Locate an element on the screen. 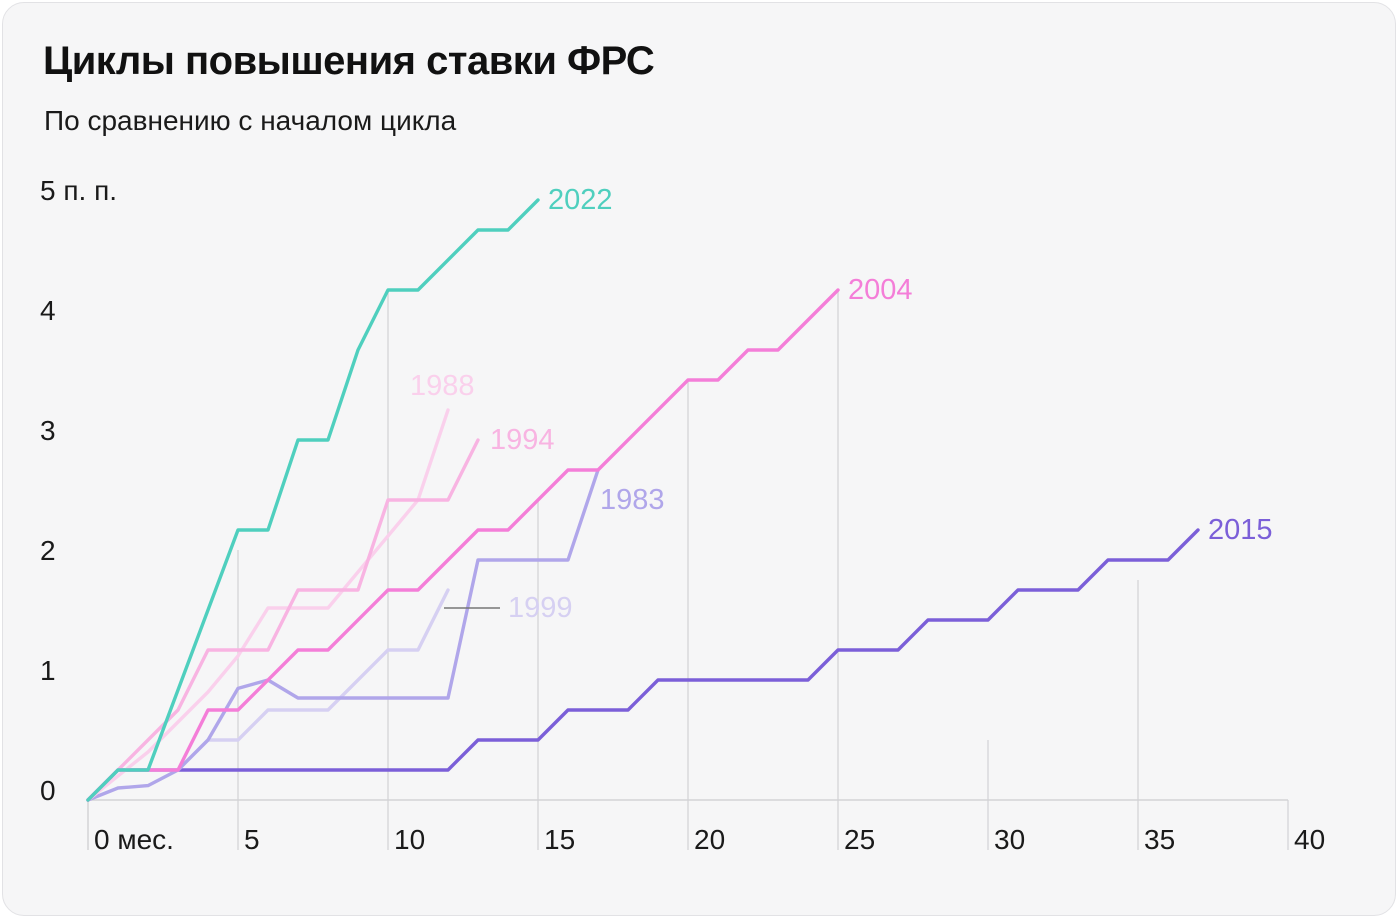 The height and width of the screenshot is (920, 1400). series-label-1983: 1983 is located at coordinates (632, 500).